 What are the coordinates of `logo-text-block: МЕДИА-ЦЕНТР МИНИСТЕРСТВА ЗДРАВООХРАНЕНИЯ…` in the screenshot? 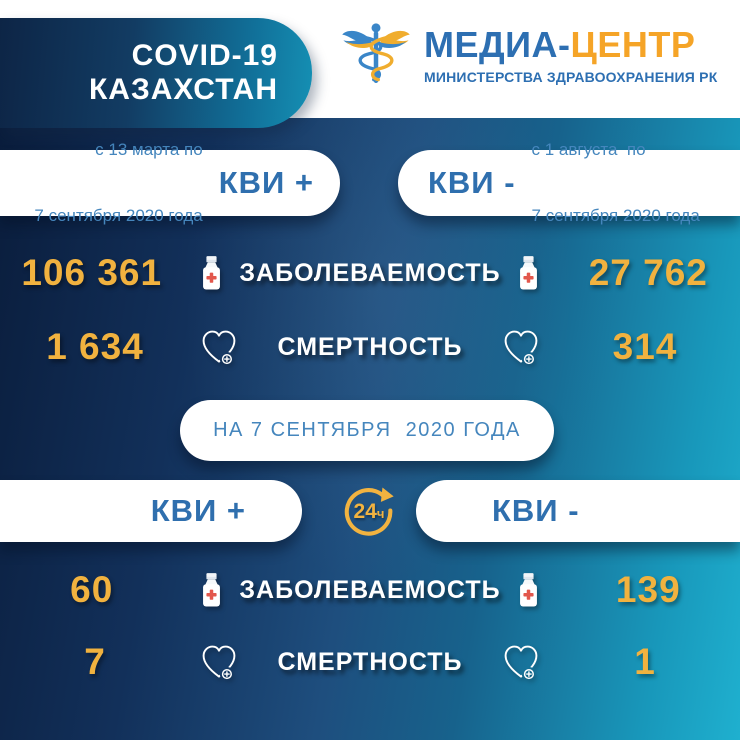 It's located at (571, 56).